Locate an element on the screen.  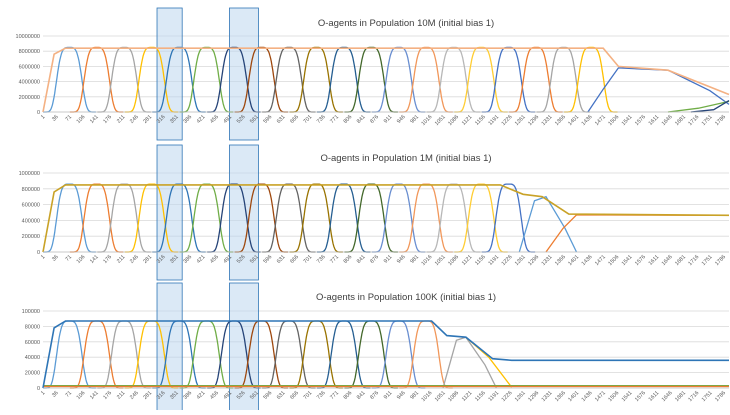
x-tick-label: 351 is located at coordinates (174, 119).